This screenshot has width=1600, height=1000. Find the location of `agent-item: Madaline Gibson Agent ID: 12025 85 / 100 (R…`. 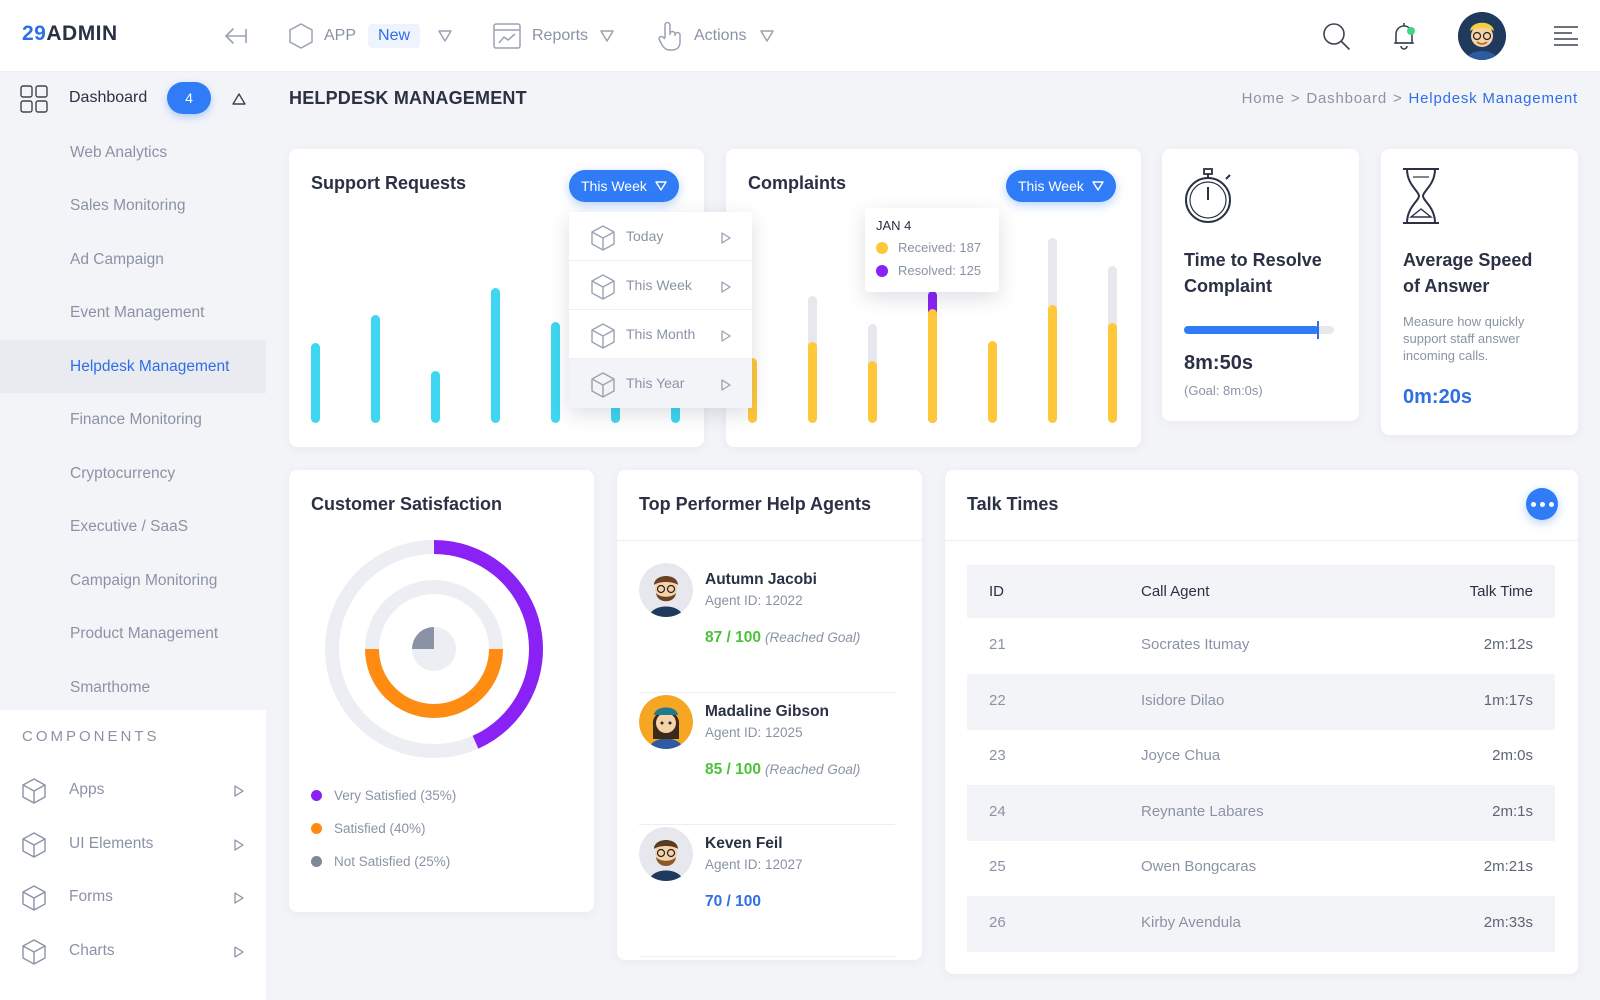

agent-item: Madaline Gibson Agent ID: 12025 85 / 100 (R… is located at coordinates (767, 760).